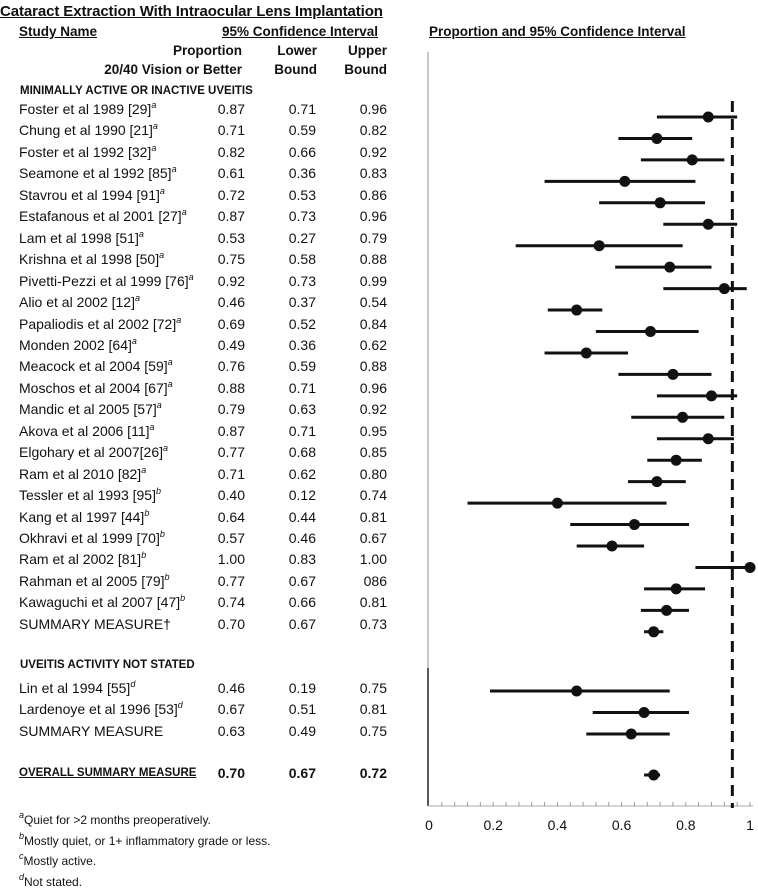 The height and width of the screenshot is (896, 758). What do you see at coordinates (750, 825) in the screenshot?
I see `x-tick-label: 1` at bounding box center [750, 825].